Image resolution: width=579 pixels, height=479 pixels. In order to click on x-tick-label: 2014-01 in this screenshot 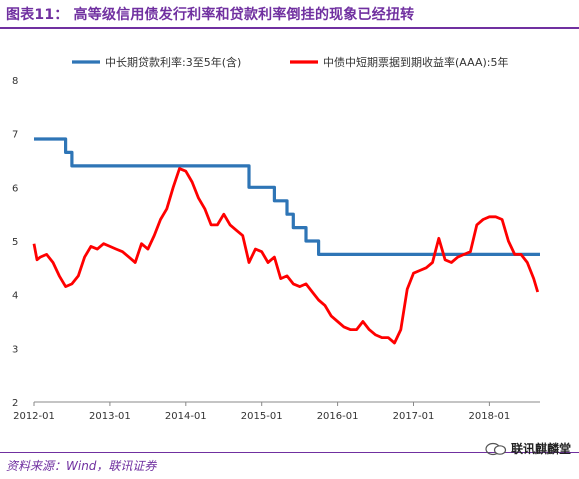, I will do `click(186, 416)`.